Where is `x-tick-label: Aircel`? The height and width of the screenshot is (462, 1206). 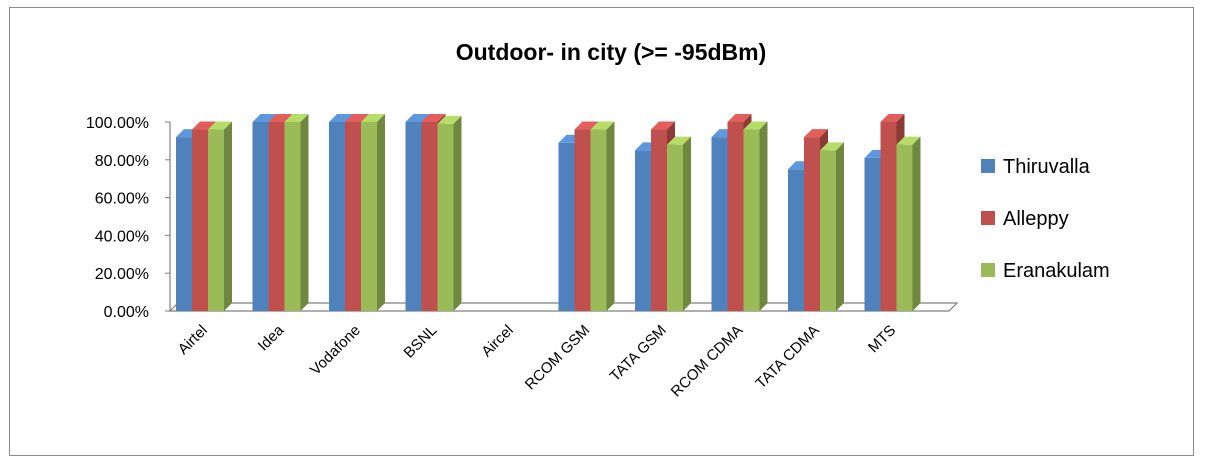
x-tick-label: Aircel is located at coordinates (497, 341).